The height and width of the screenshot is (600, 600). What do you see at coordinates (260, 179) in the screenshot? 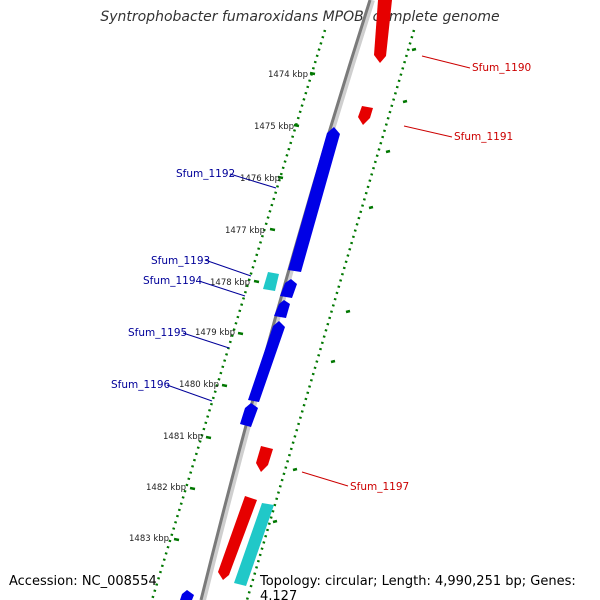
I see `kbp-label: 1476 kbp` at bounding box center [260, 179].